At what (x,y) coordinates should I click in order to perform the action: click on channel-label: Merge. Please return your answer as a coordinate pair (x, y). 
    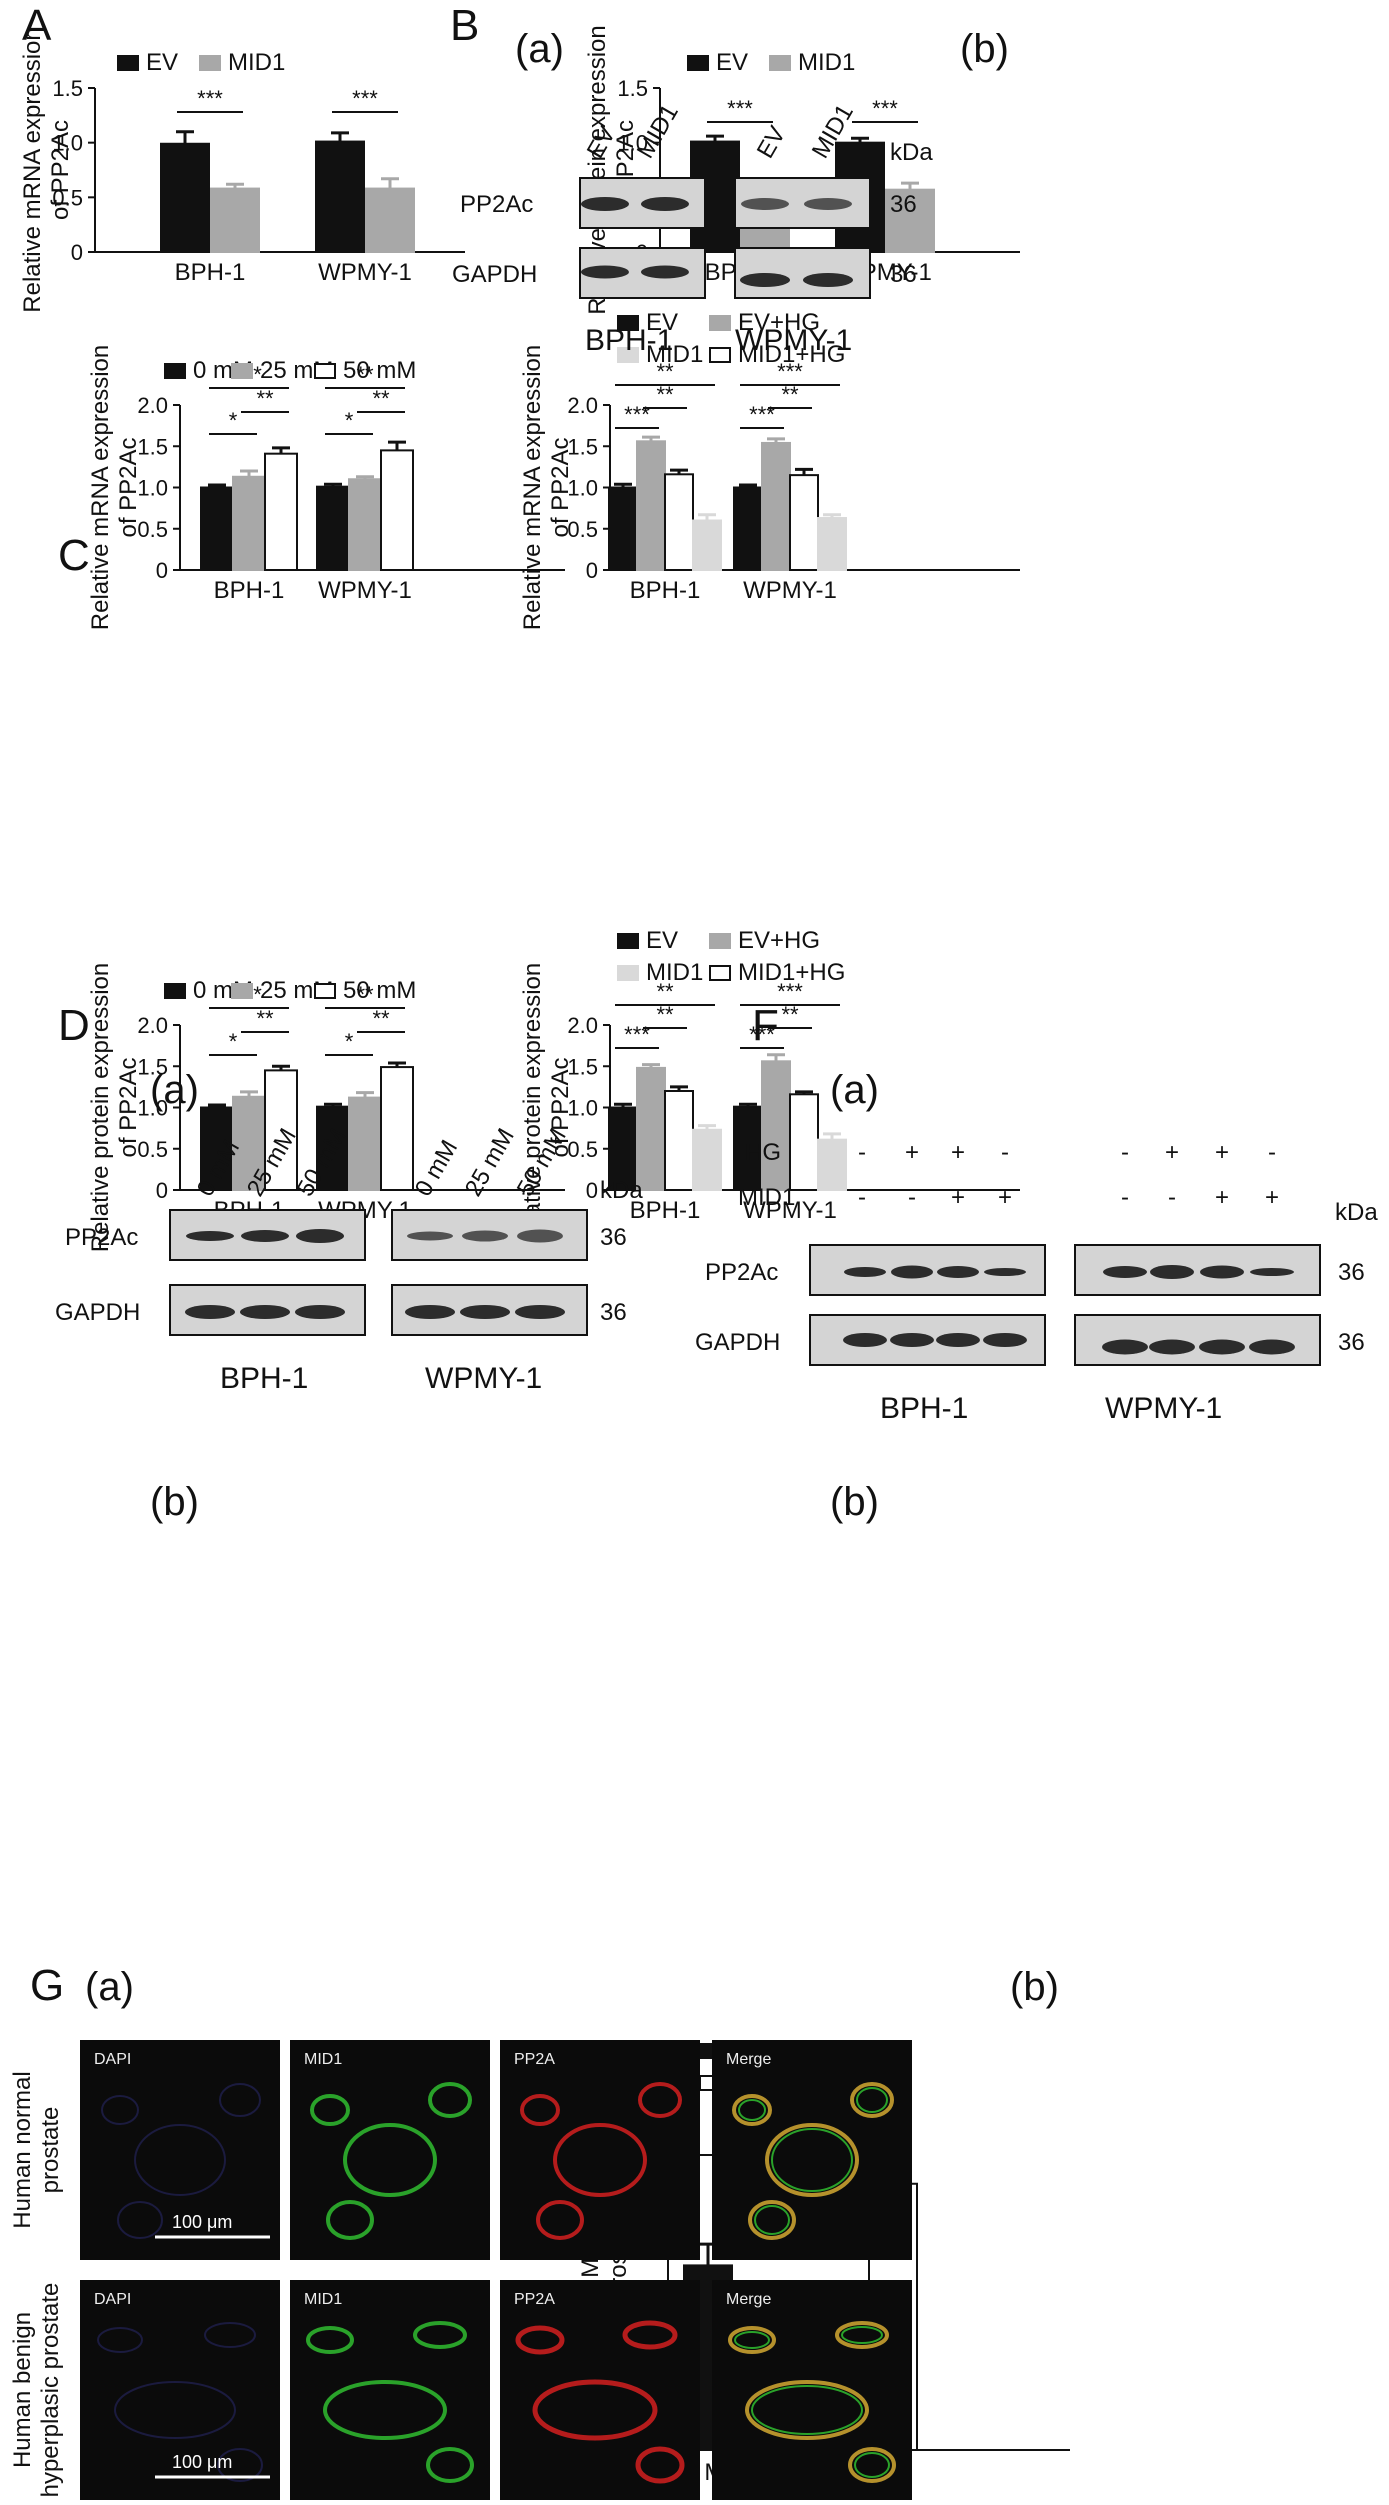
    Looking at the image, I should click on (748, 2299).